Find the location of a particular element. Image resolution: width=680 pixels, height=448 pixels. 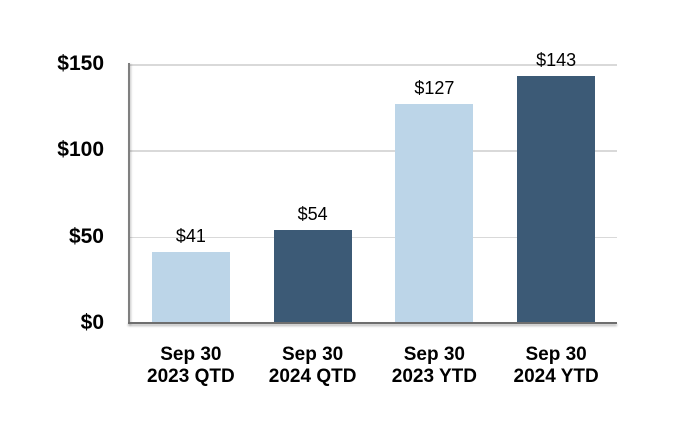

bar-data-label: $41 is located at coordinates (190, 236).